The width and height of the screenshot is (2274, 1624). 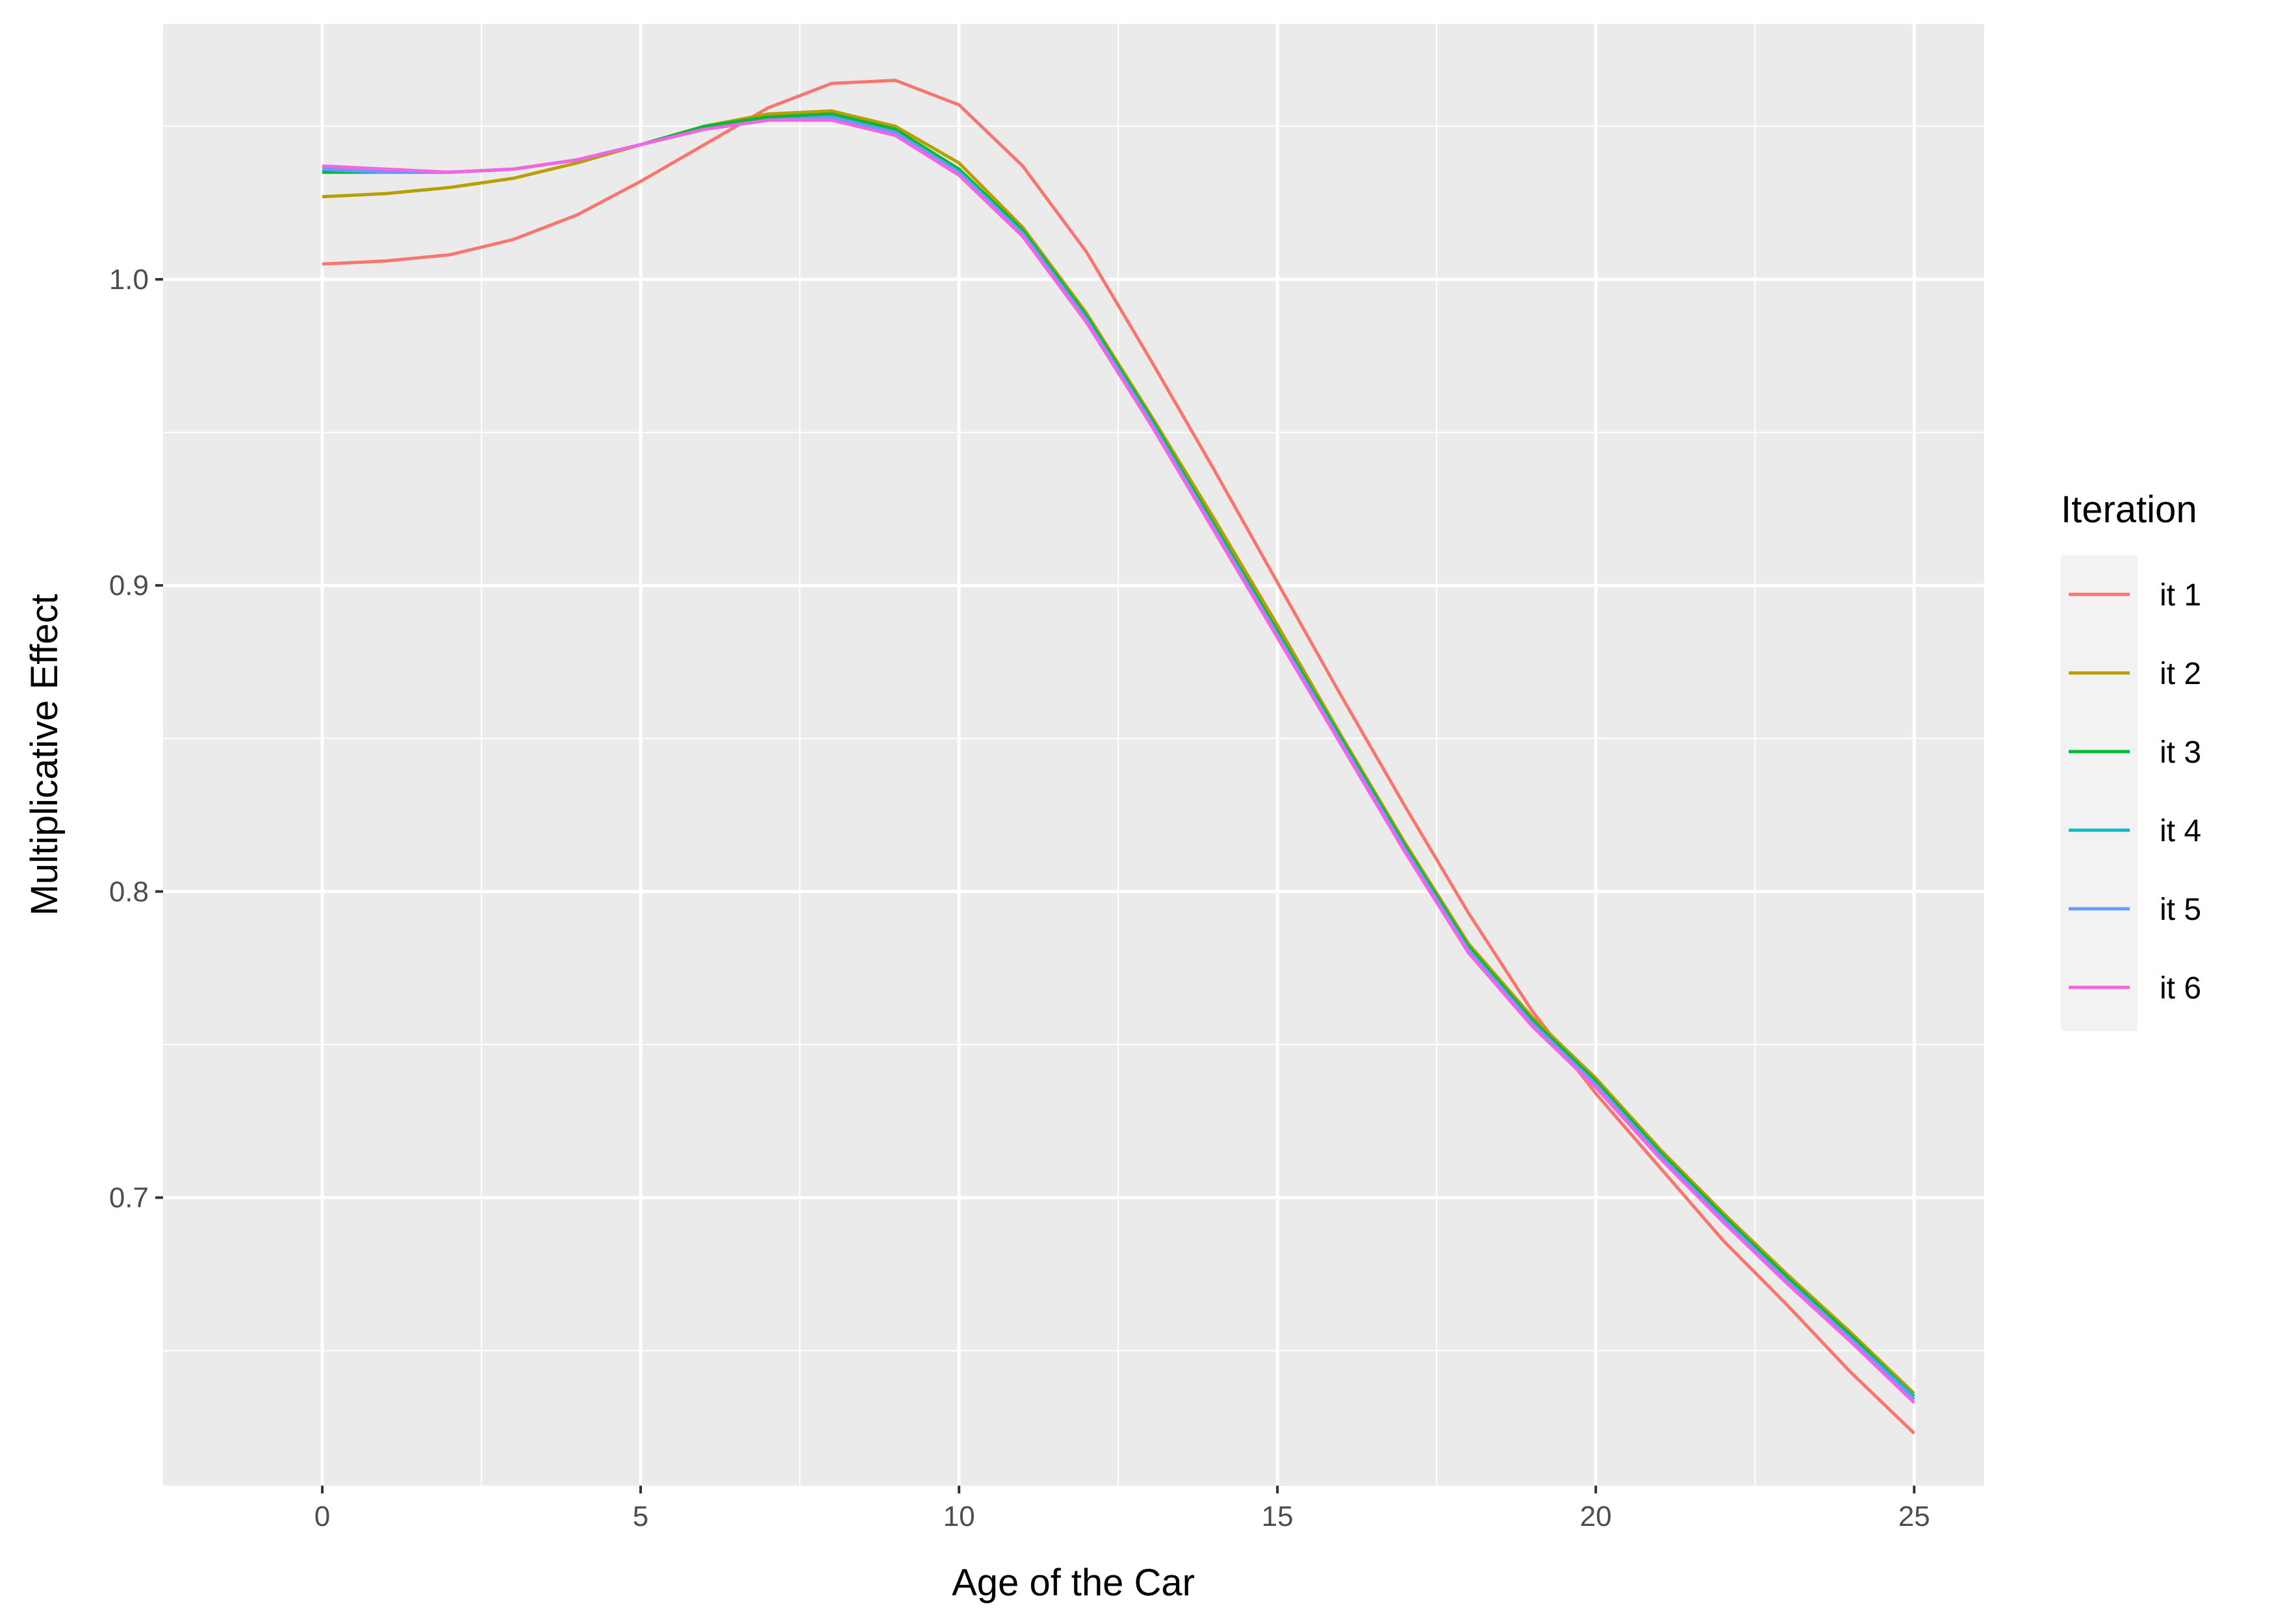 What do you see at coordinates (640, 1516) in the screenshot?
I see `x-tick-label: 5` at bounding box center [640, 1516].